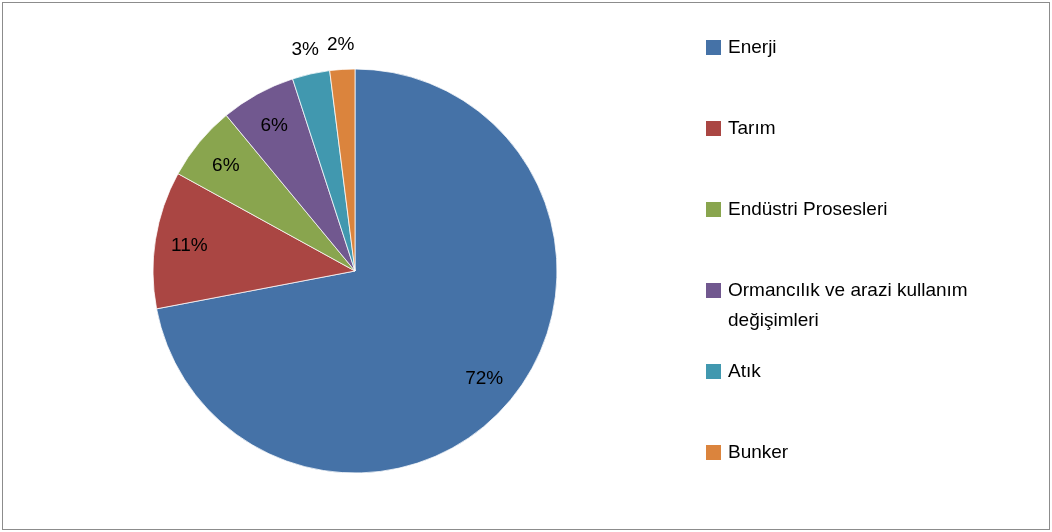 The image size is (1052, 532). Describe the element at coordinates (745, 371) in the screenshot. I see `legend-label: Atık` at that location.